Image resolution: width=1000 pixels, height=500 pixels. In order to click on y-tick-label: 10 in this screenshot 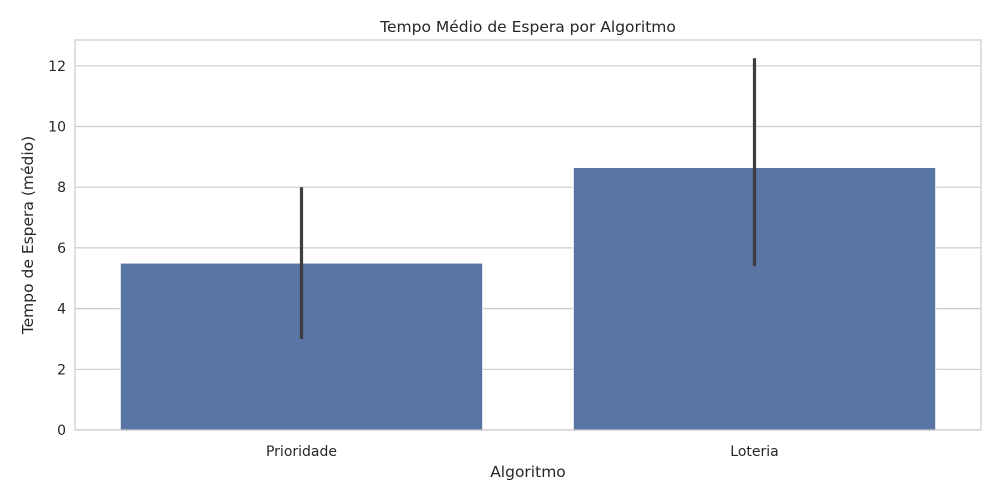, I will do `click(57, 127)`.